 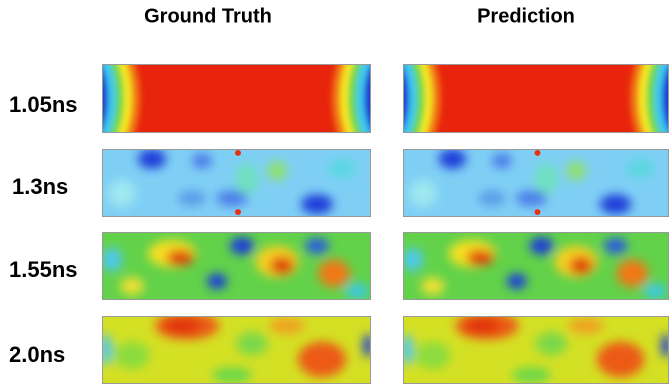 What do you see at coordinates (40, 186) in the screenshot?
I see `row-label: 1.3ns` at bounding box center [40, 186].